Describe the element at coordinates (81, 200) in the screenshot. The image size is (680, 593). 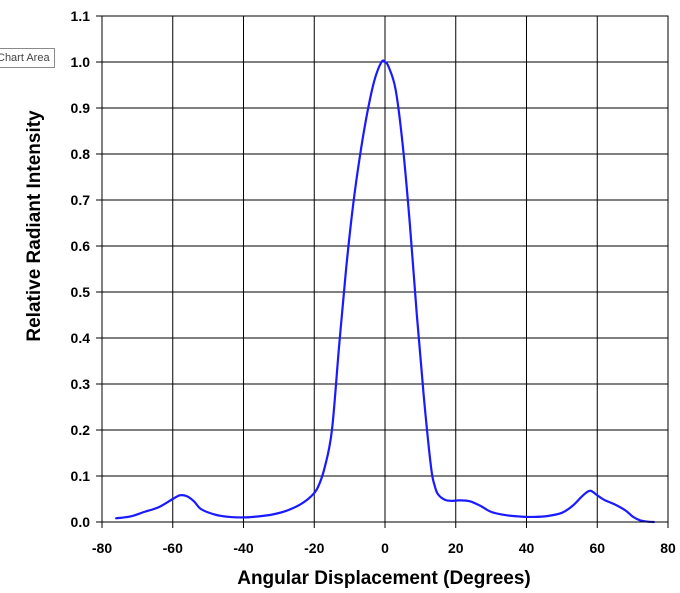
I see `y-tick-label: 0.7` at that location.